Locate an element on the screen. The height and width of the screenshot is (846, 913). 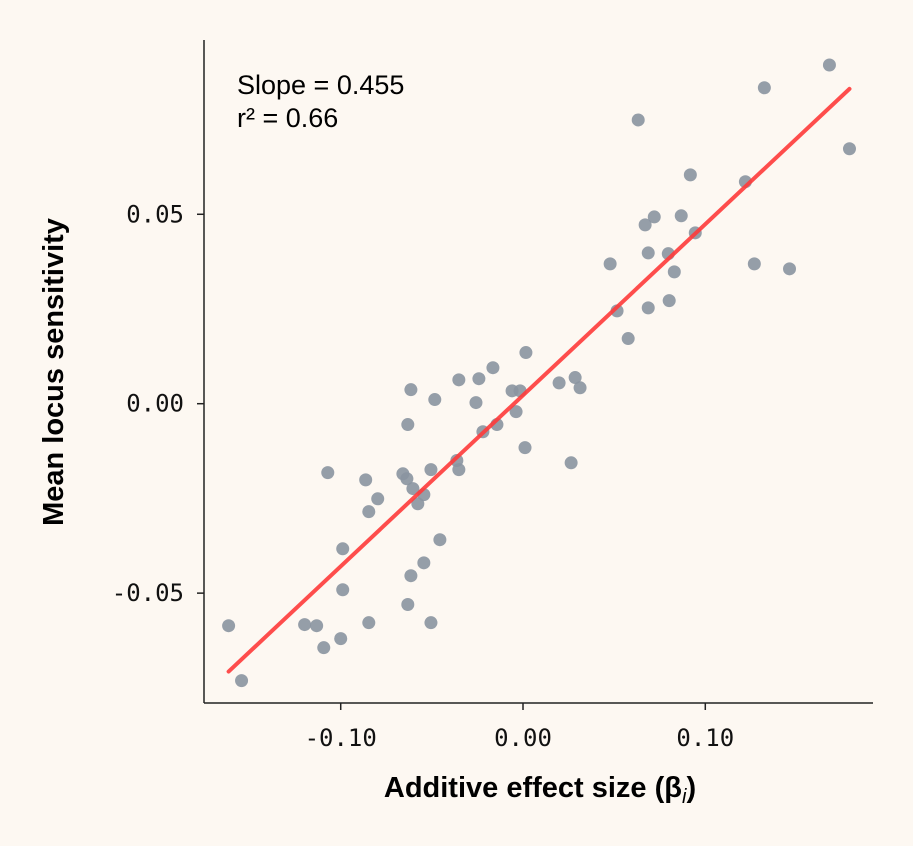
x-tick-label: 0.00 is located at coordinates (523, 738).